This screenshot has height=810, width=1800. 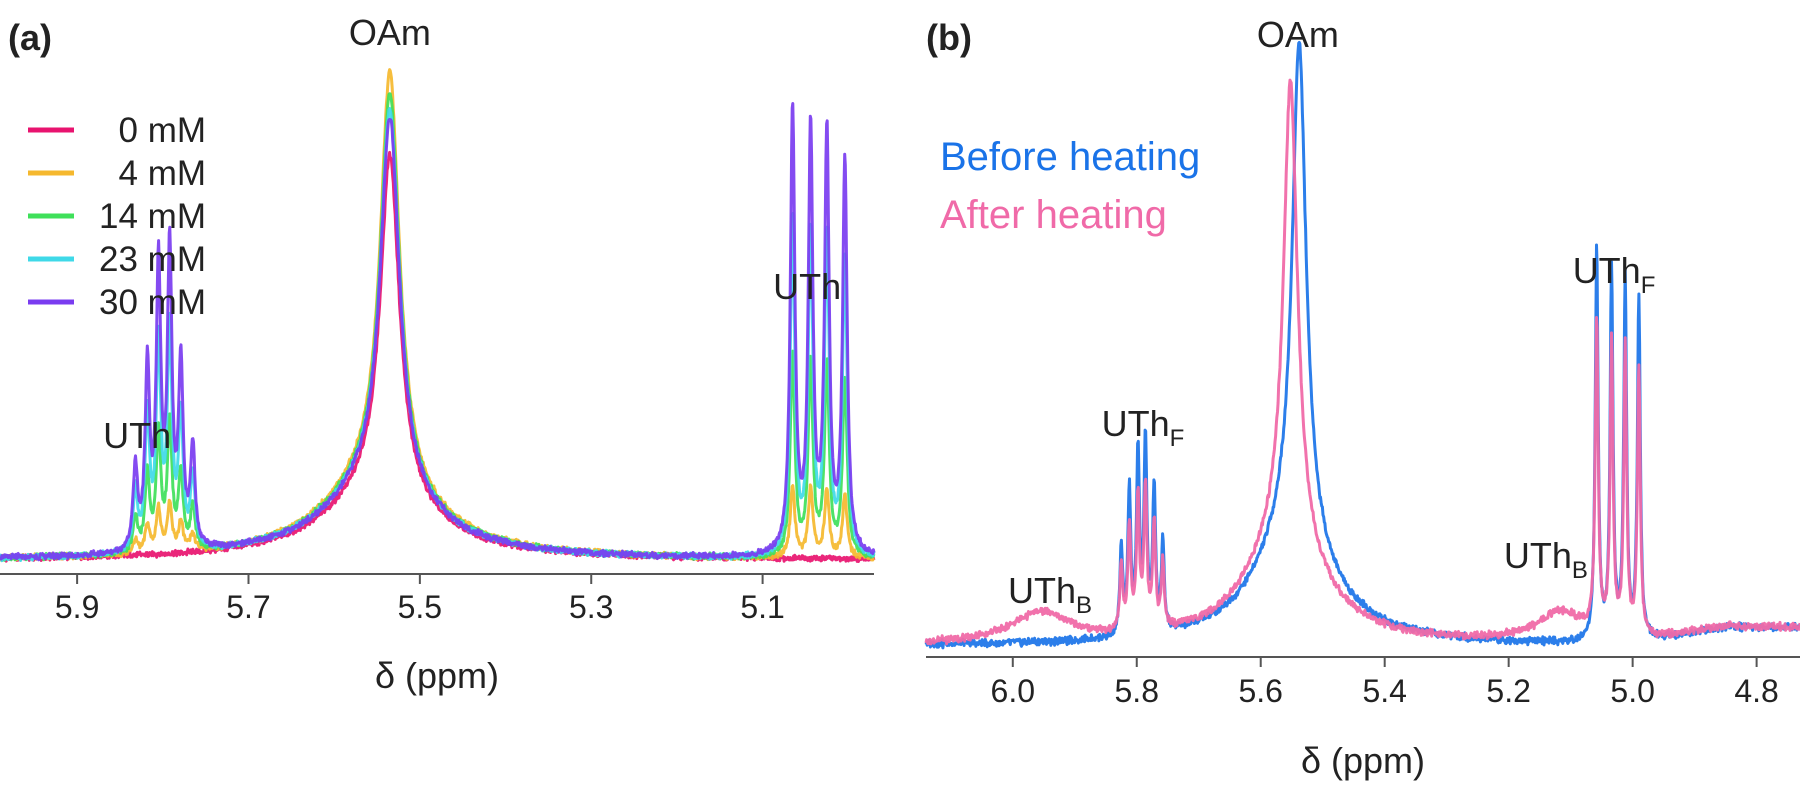 What do you see at coordinates (390, 32) in the screenshot?
I see `peak-annotation-a: OAm` at bounding box center [390, 32].